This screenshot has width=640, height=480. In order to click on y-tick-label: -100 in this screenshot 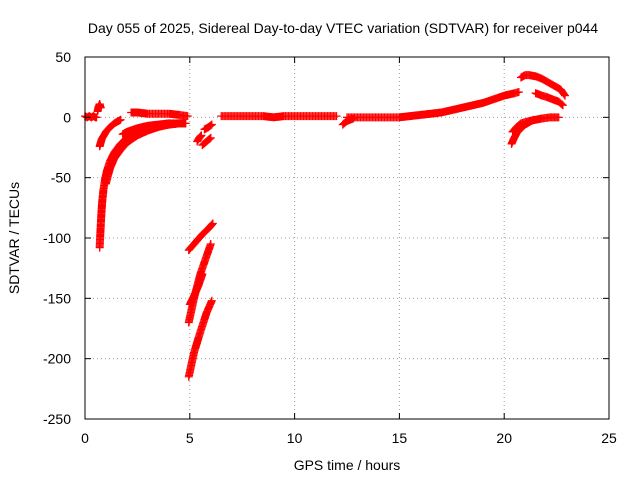, I will do `click(57, 238)`.